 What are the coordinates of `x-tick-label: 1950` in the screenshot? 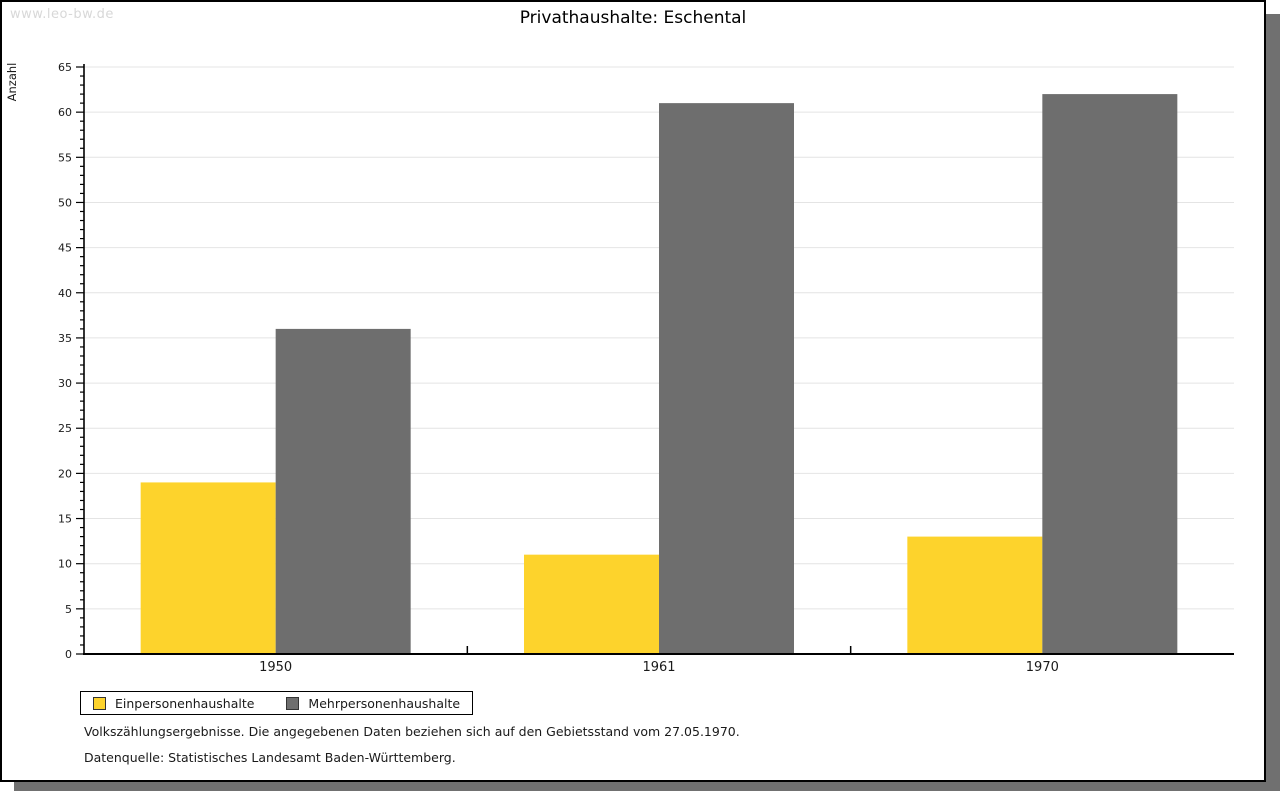 It's located at (275, 667).